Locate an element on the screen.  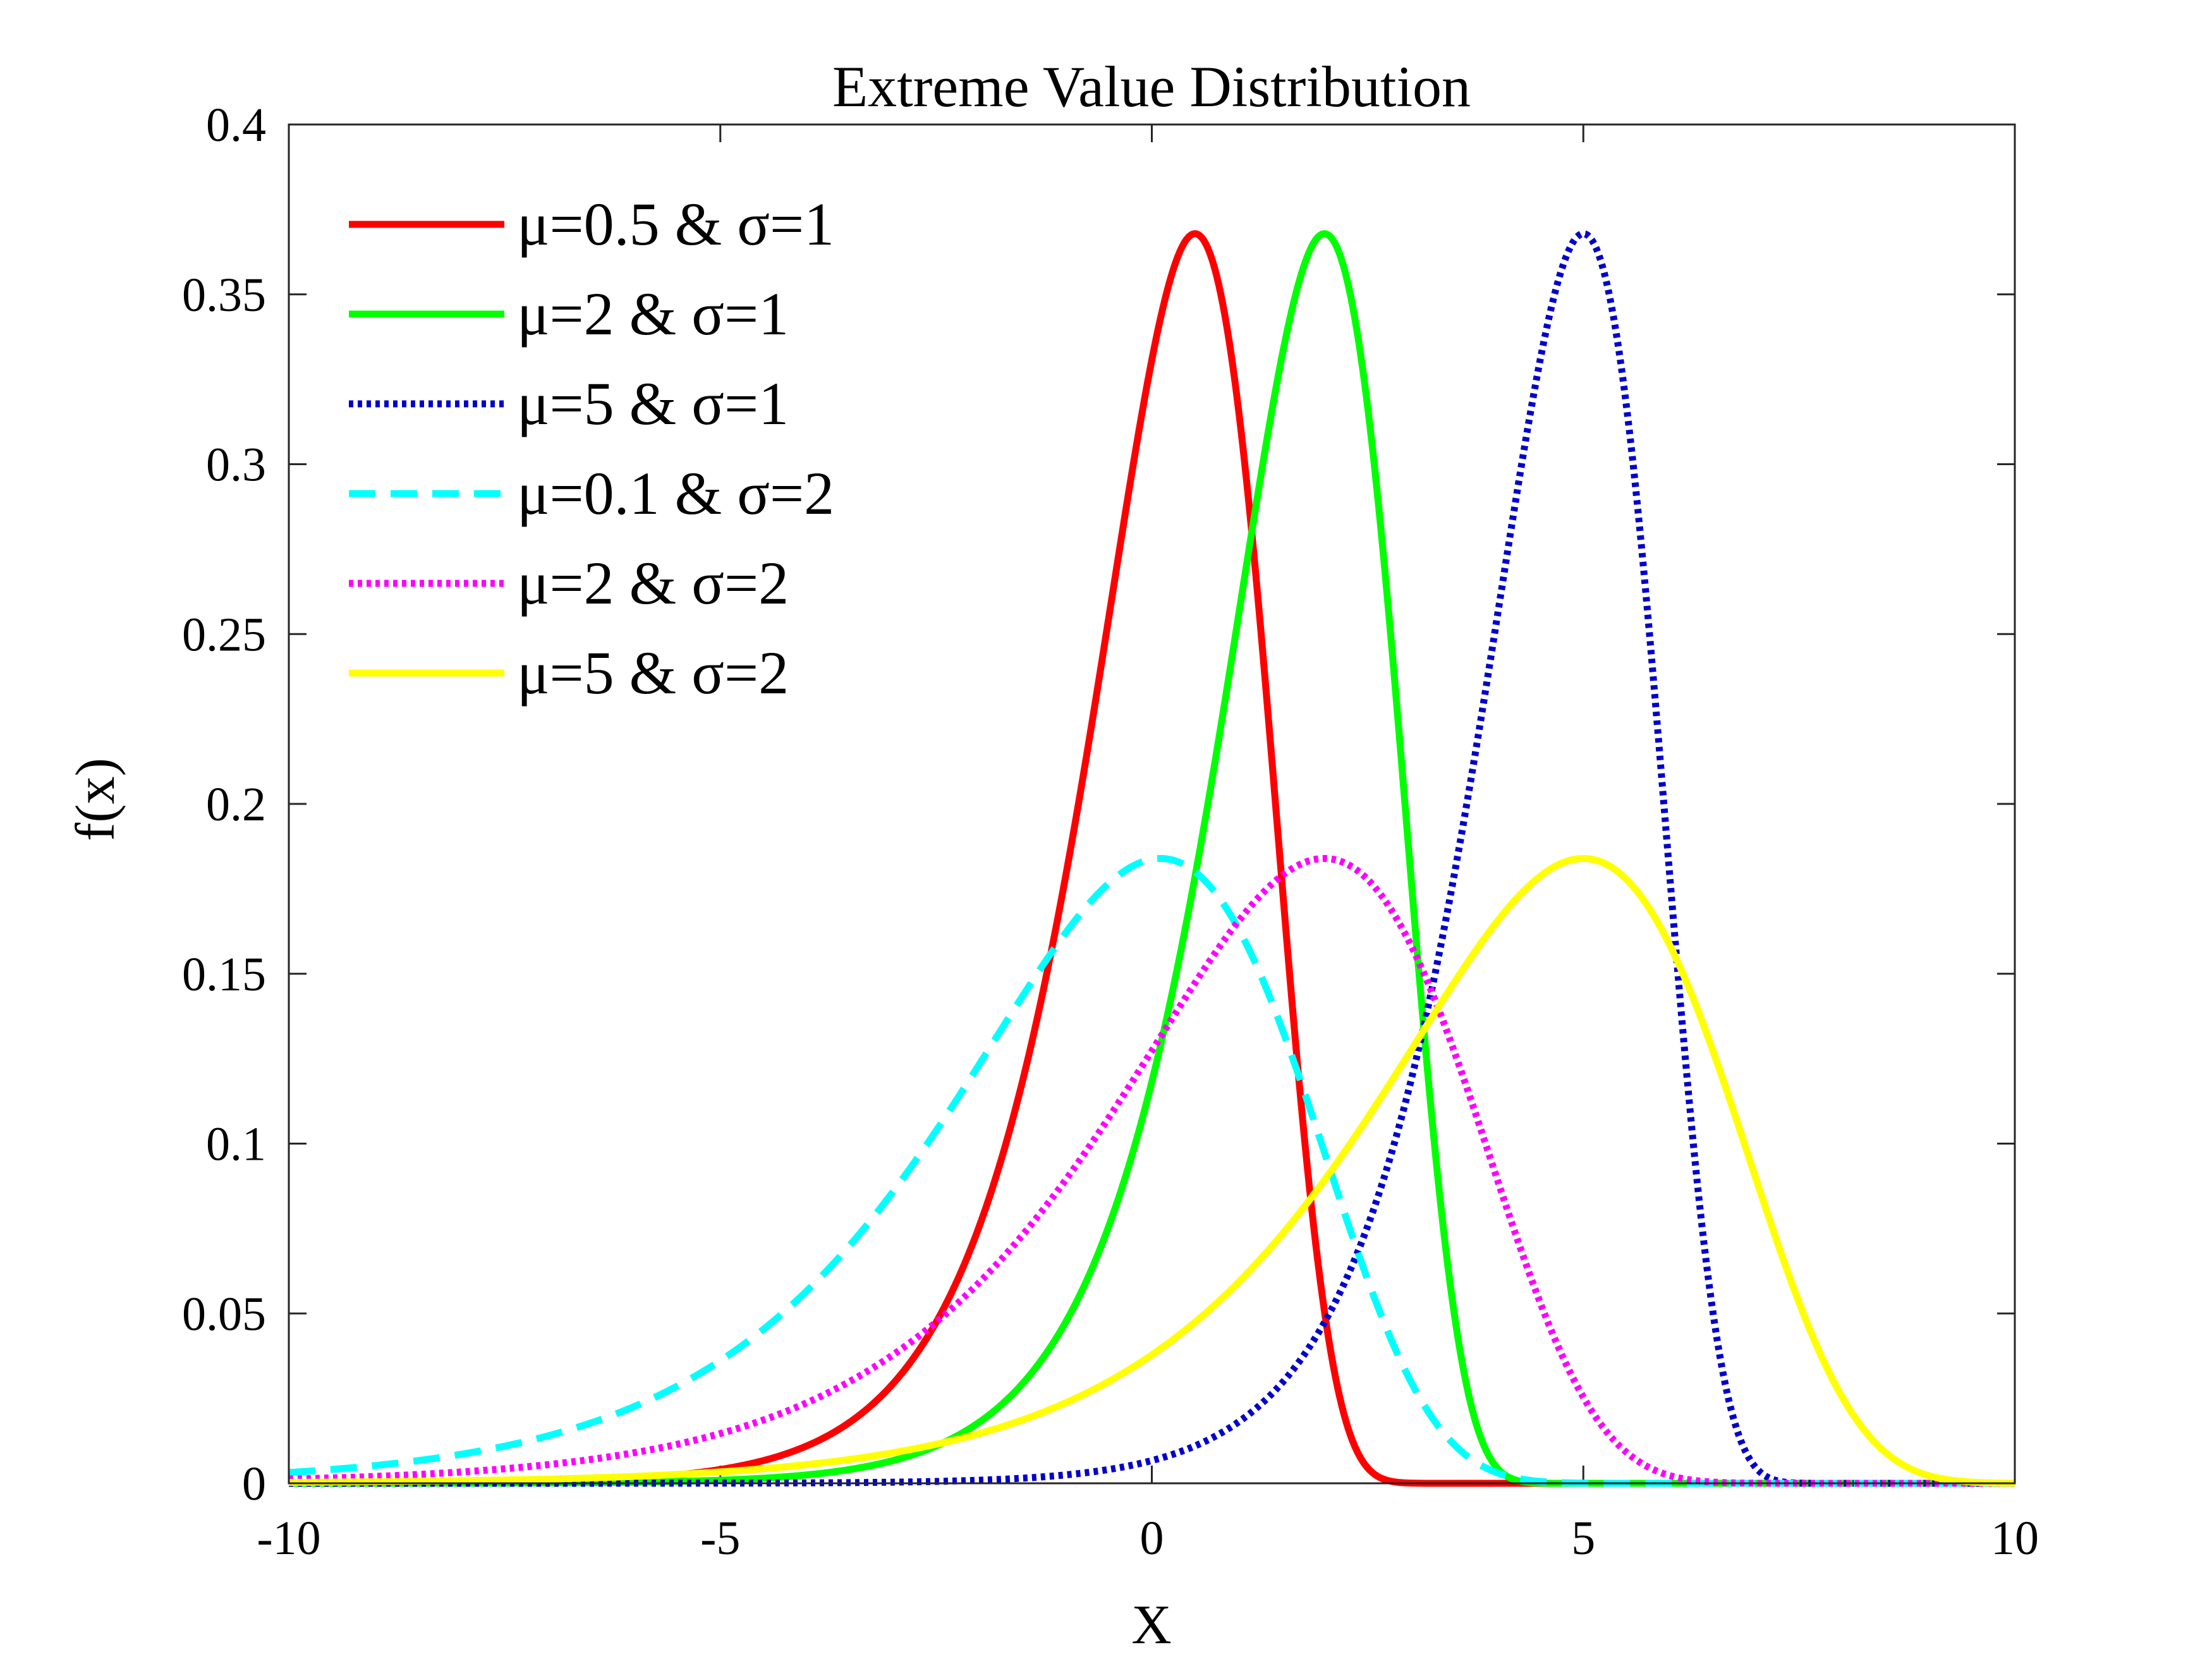
legend-label-4: μ=0.1 & σ=2 is located at coordinates (676, 493).